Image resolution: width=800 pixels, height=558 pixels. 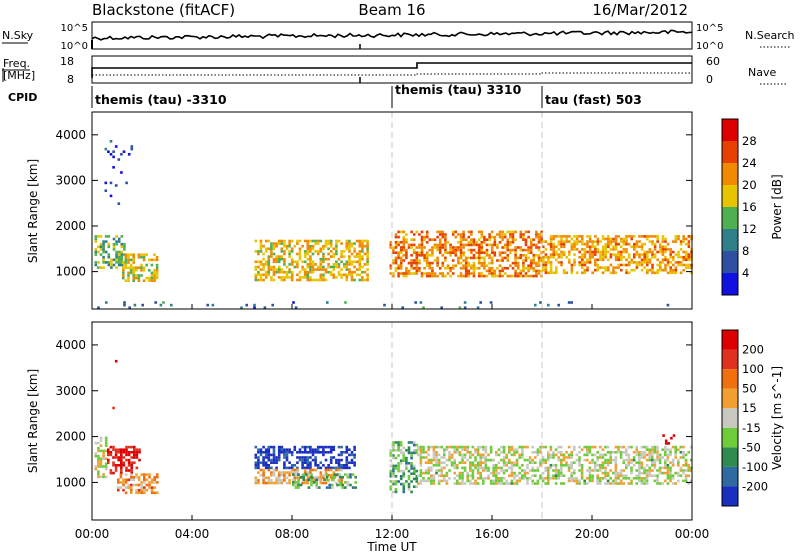 What do you see at coordinates (755, 467) in the screenshot?
I see `colorbar-tick-label: -100` at bounding box center [755, 467].